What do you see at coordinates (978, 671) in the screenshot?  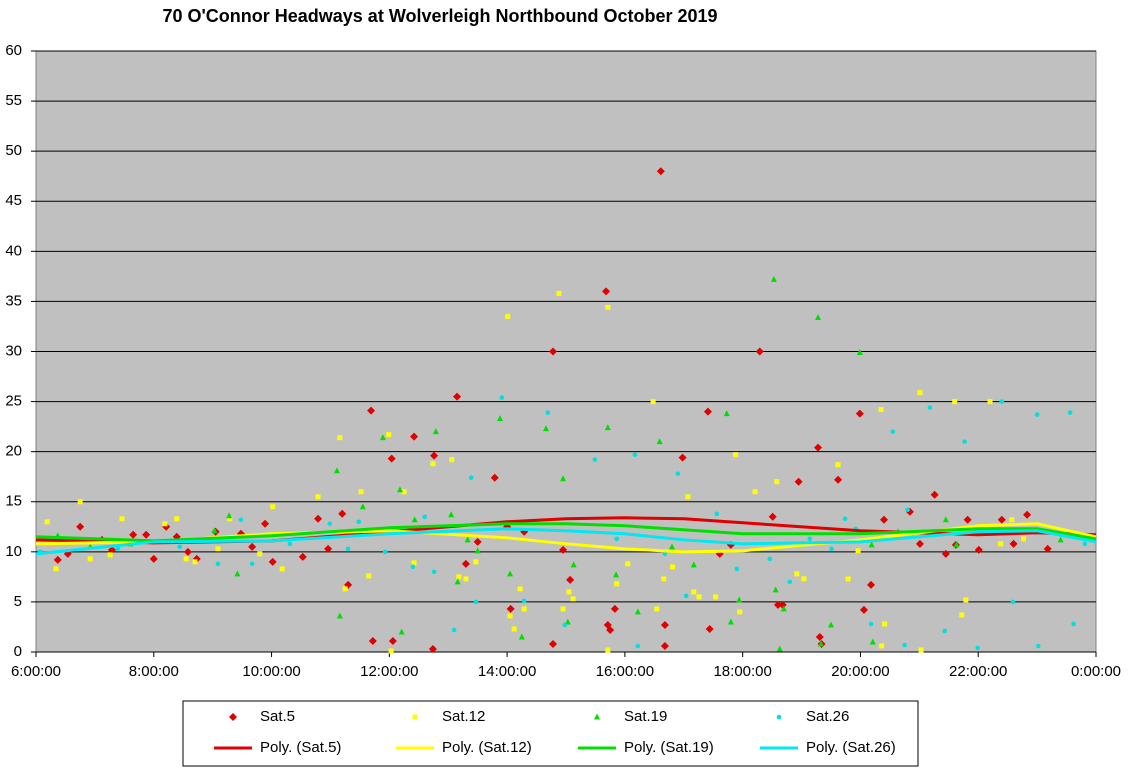 I see `x-tick-label: 22:00:00` at bounding box center [978, 671].